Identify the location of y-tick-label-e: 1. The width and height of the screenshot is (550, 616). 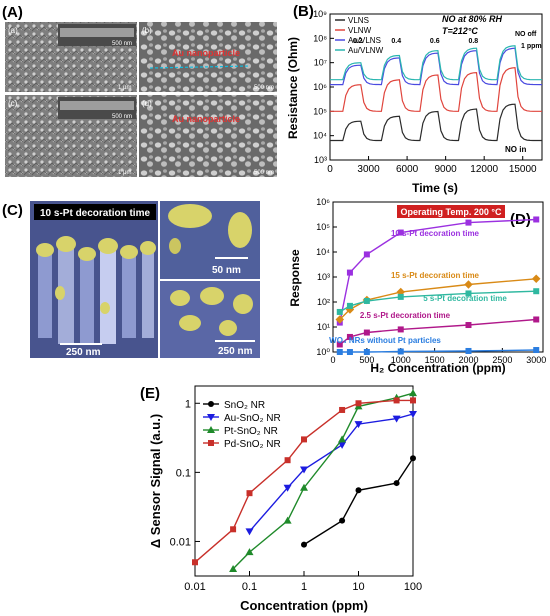
(188, 404).